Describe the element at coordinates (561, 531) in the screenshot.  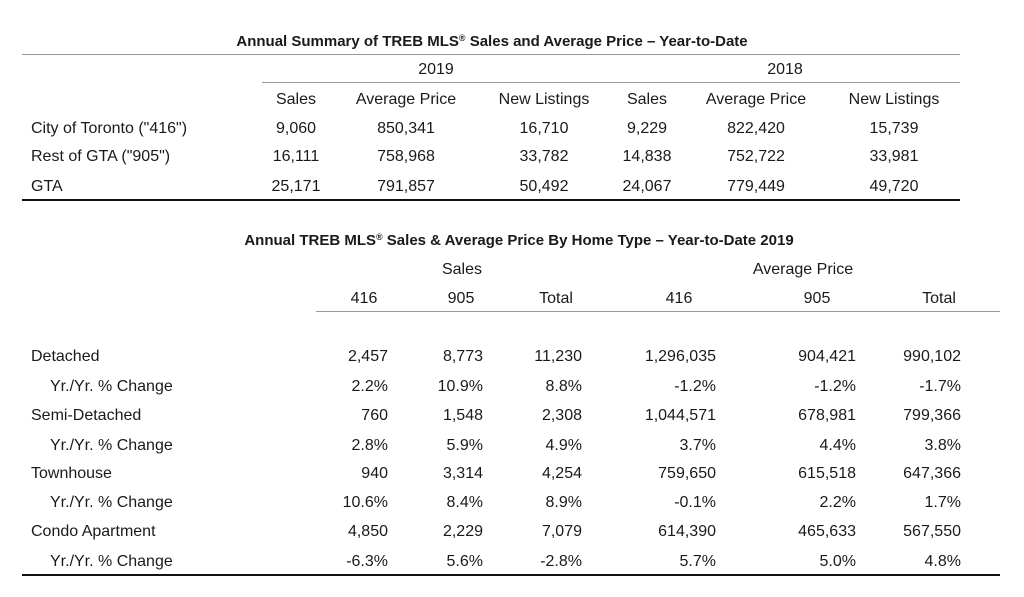
I see `table-cell: 7,079` at that location.